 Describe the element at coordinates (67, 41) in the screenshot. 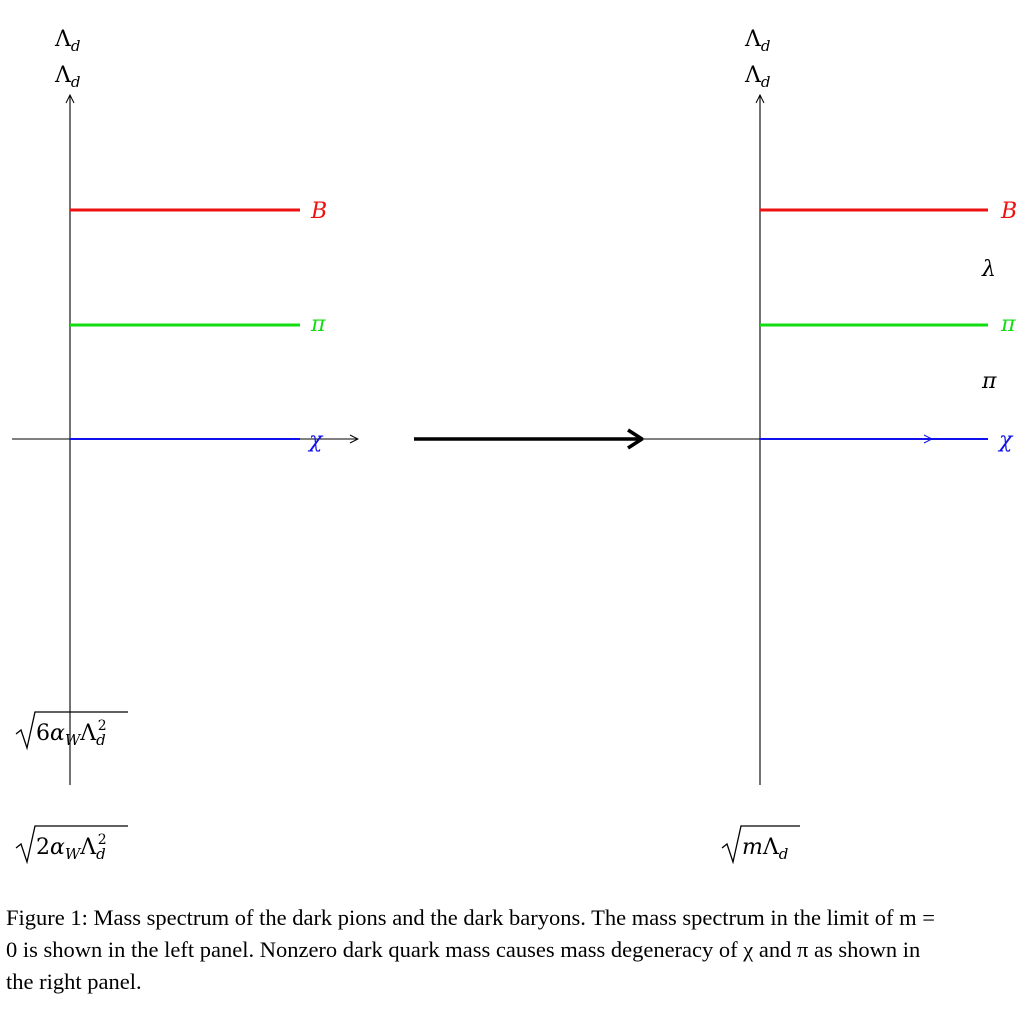

I see `left-top-label-1: Λd` at that location.